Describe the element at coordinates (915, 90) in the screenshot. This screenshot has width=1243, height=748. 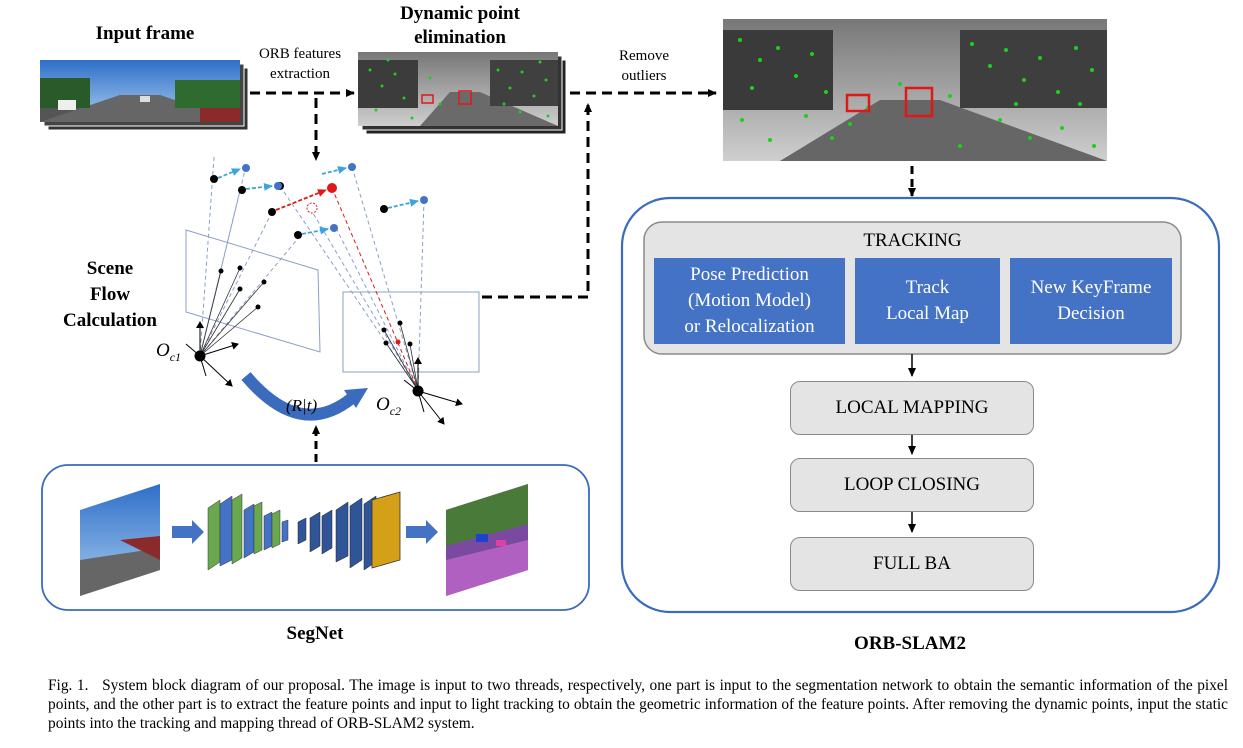
I see `output-feature-images` at that location.